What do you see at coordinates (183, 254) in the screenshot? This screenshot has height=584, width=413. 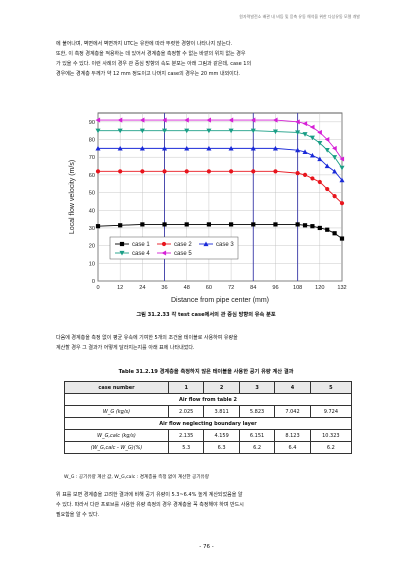 I see `legend-label-case-5: case 5` at bounding box center [183, 254].